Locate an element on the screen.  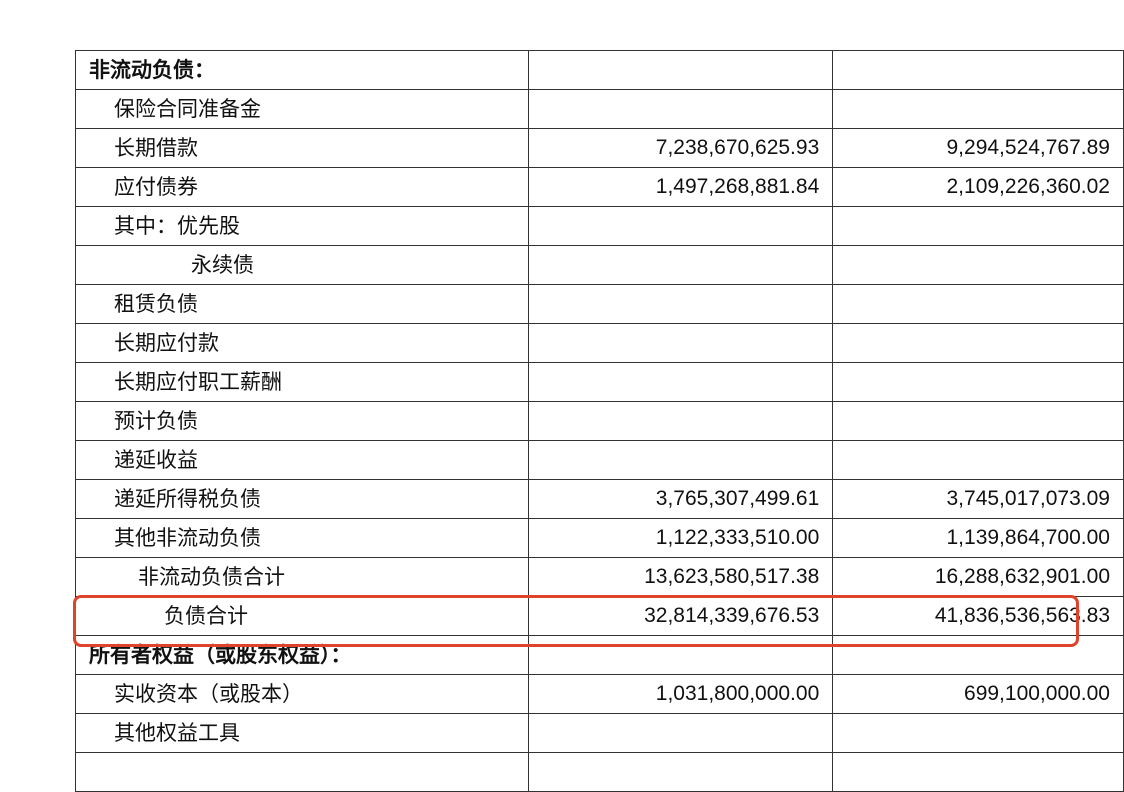
table-row: 永续债 is located at coordinates (599, 265).